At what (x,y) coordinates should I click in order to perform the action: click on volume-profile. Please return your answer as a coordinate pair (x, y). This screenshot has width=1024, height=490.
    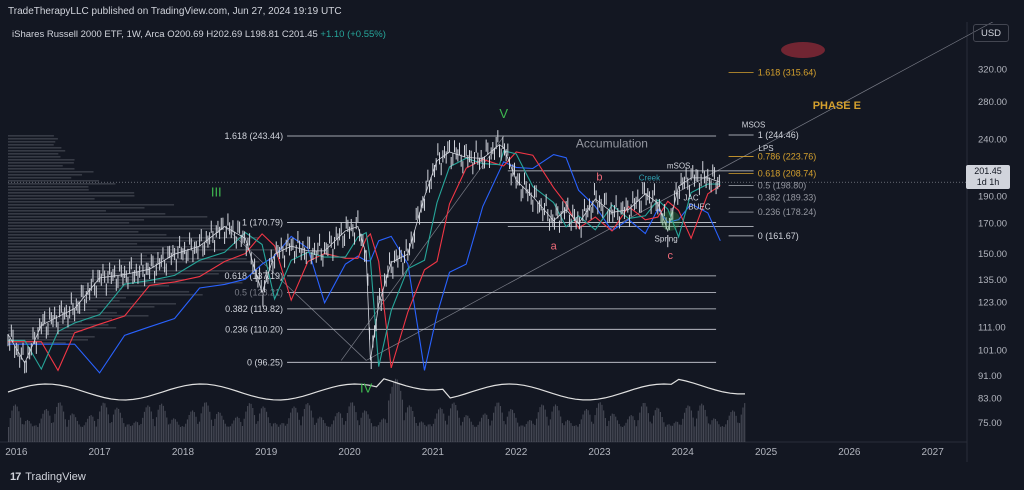
    Looking at the image, I should click on (141, 239).